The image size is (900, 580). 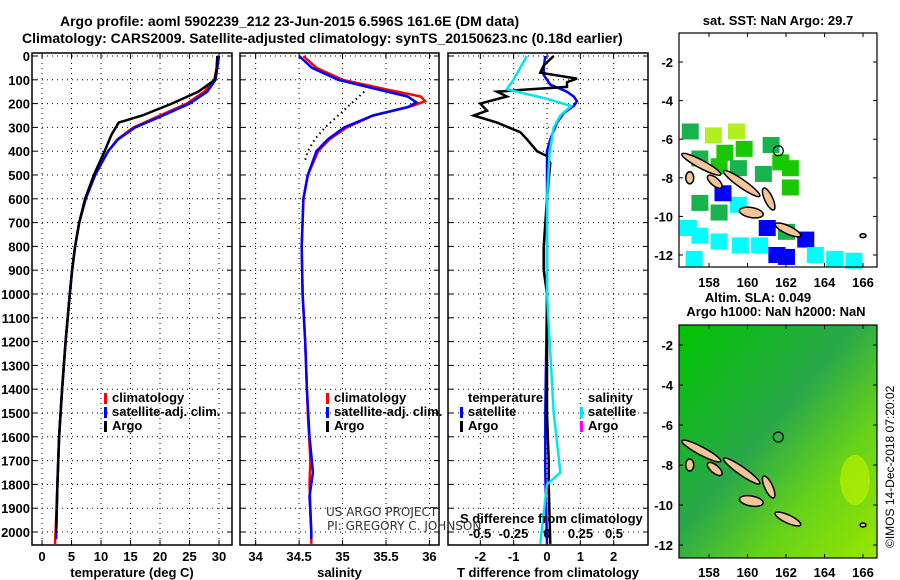 I want to click on lat-tick-label: -12, so click(x=663, y=255).